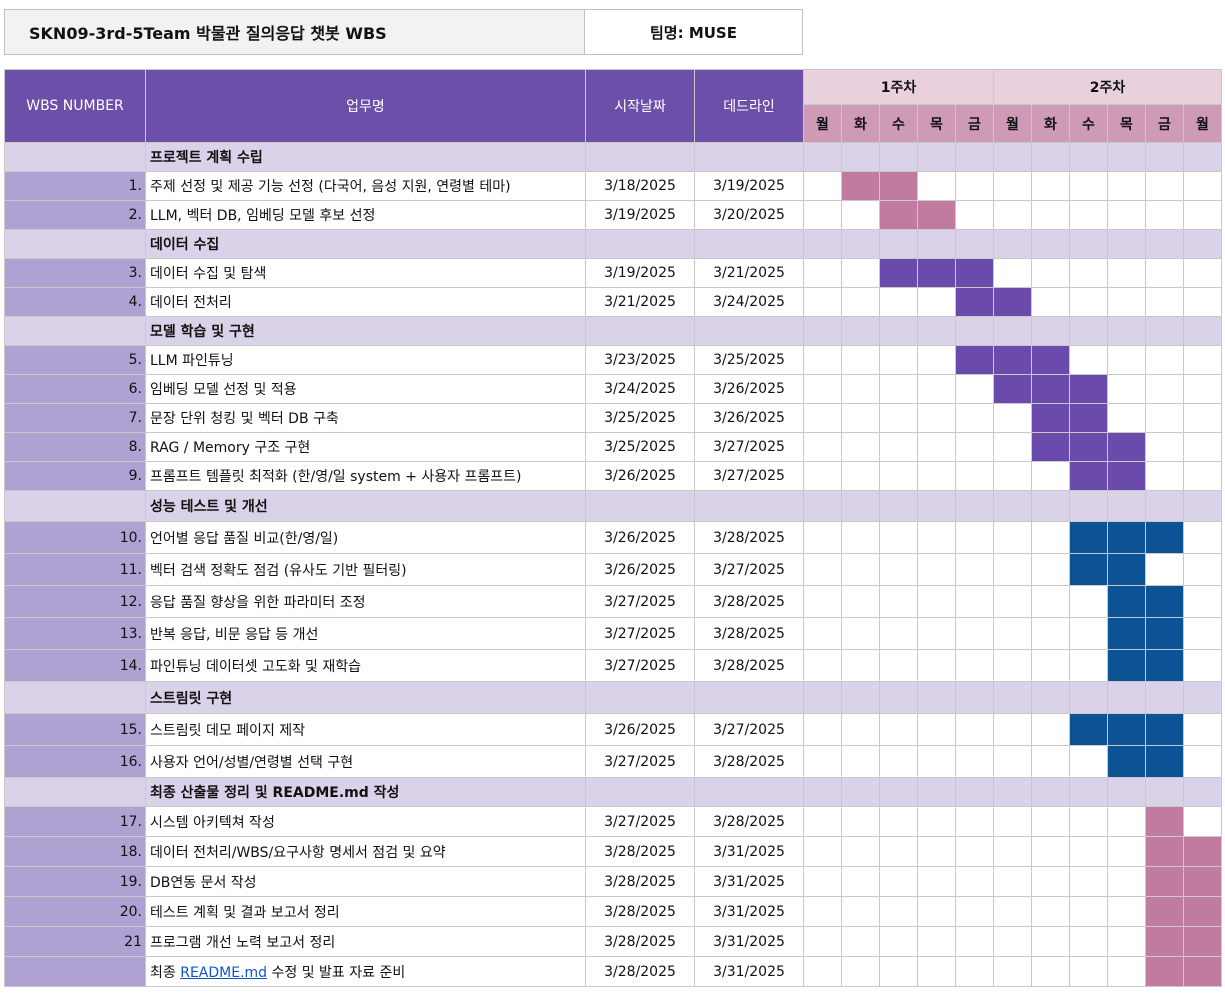 This screenshot has height=996, width=1225. What do you see at coordinates (1164, 123) in the screenshot?
I see `header-day: 금` at bounding box center [1164, 123].